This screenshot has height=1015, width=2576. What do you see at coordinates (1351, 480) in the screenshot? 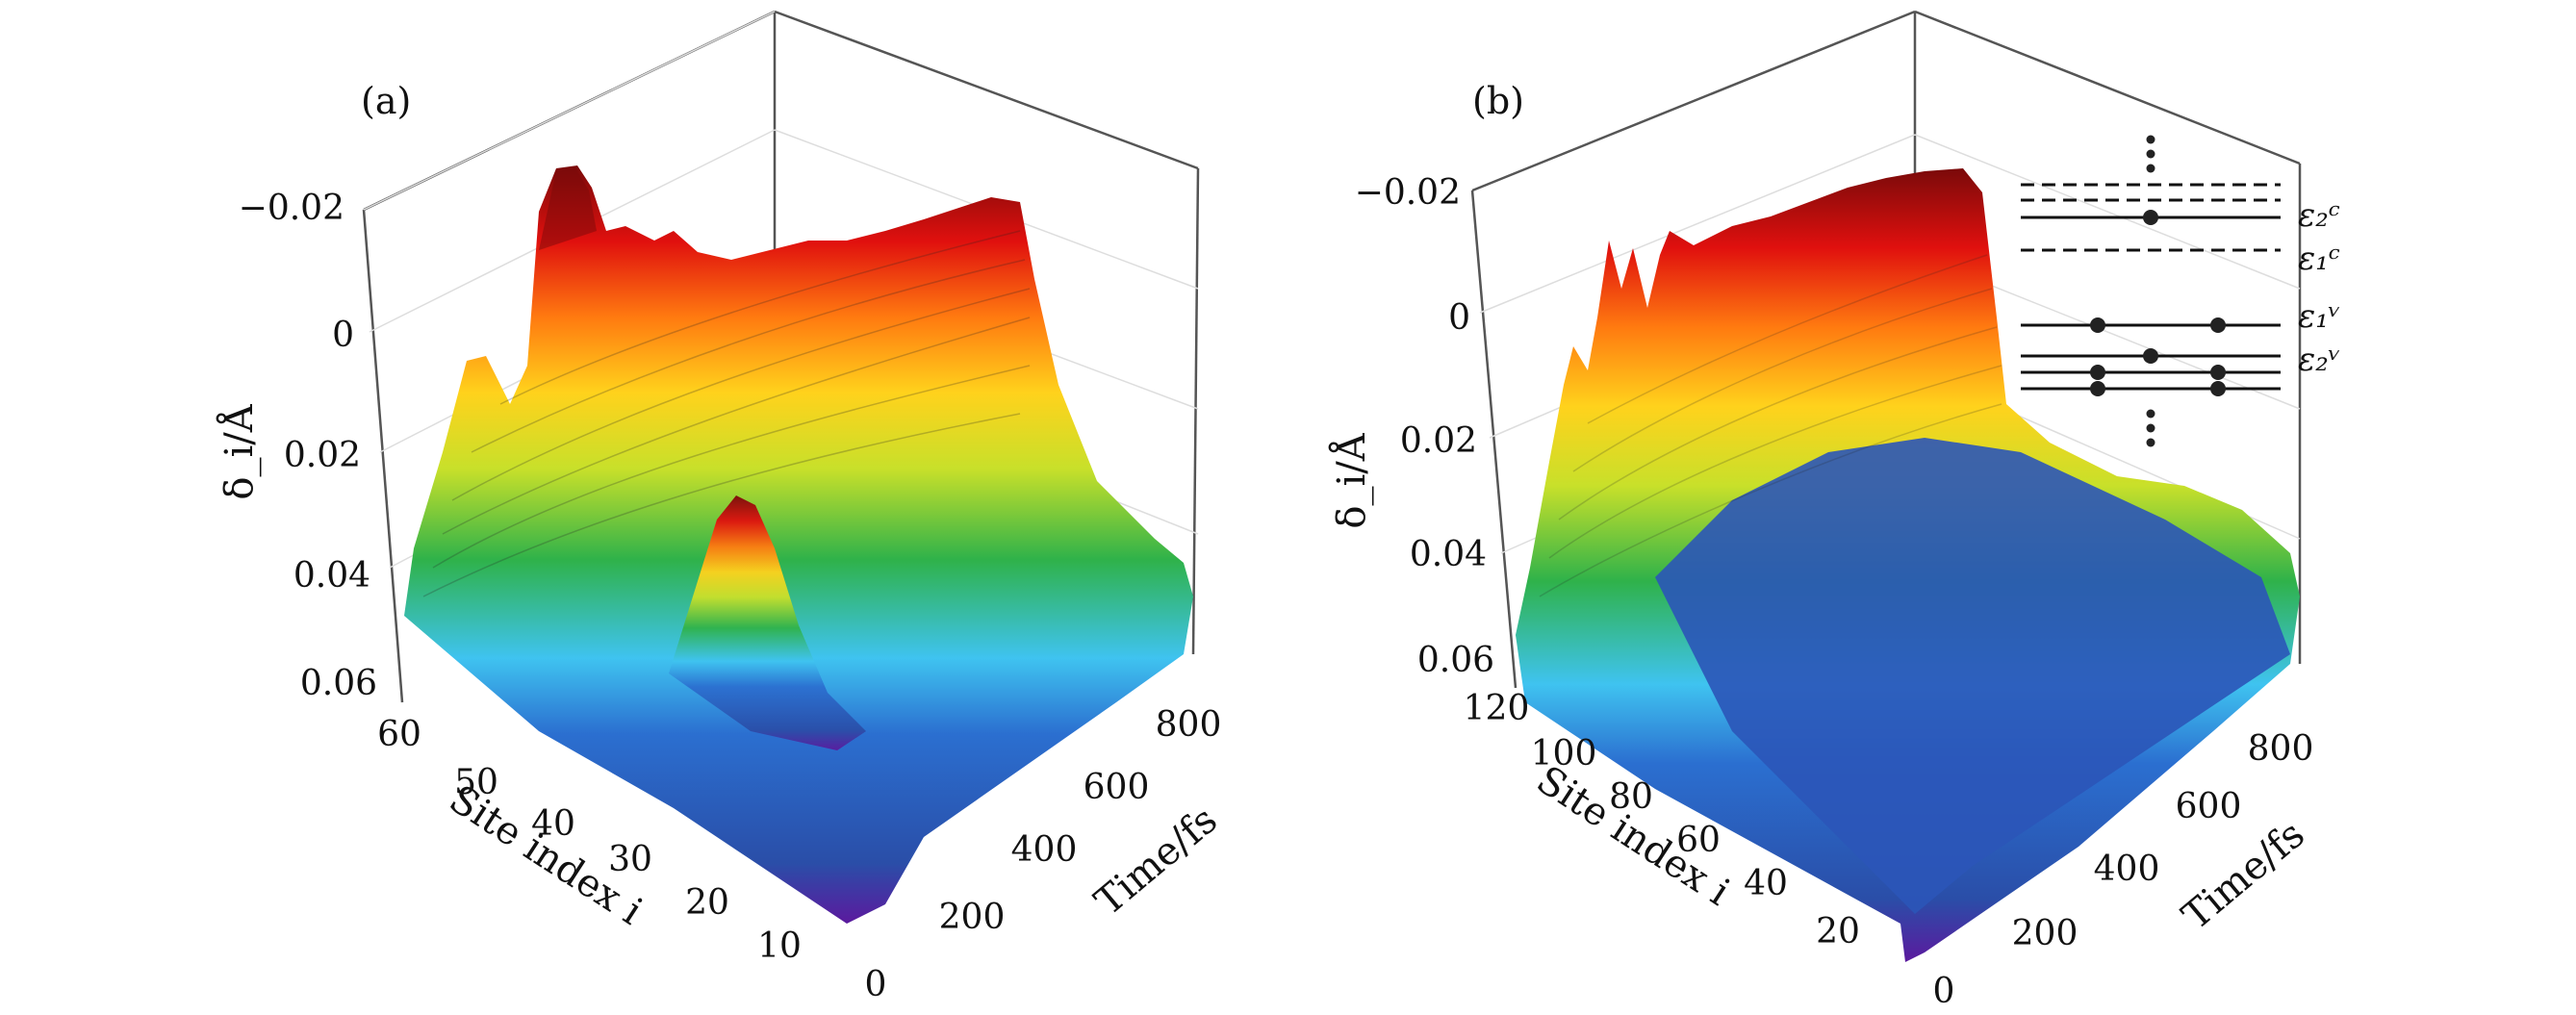
I see `panel-b-zlabel: δ_i/Å` at bounding box center [1351, 480].